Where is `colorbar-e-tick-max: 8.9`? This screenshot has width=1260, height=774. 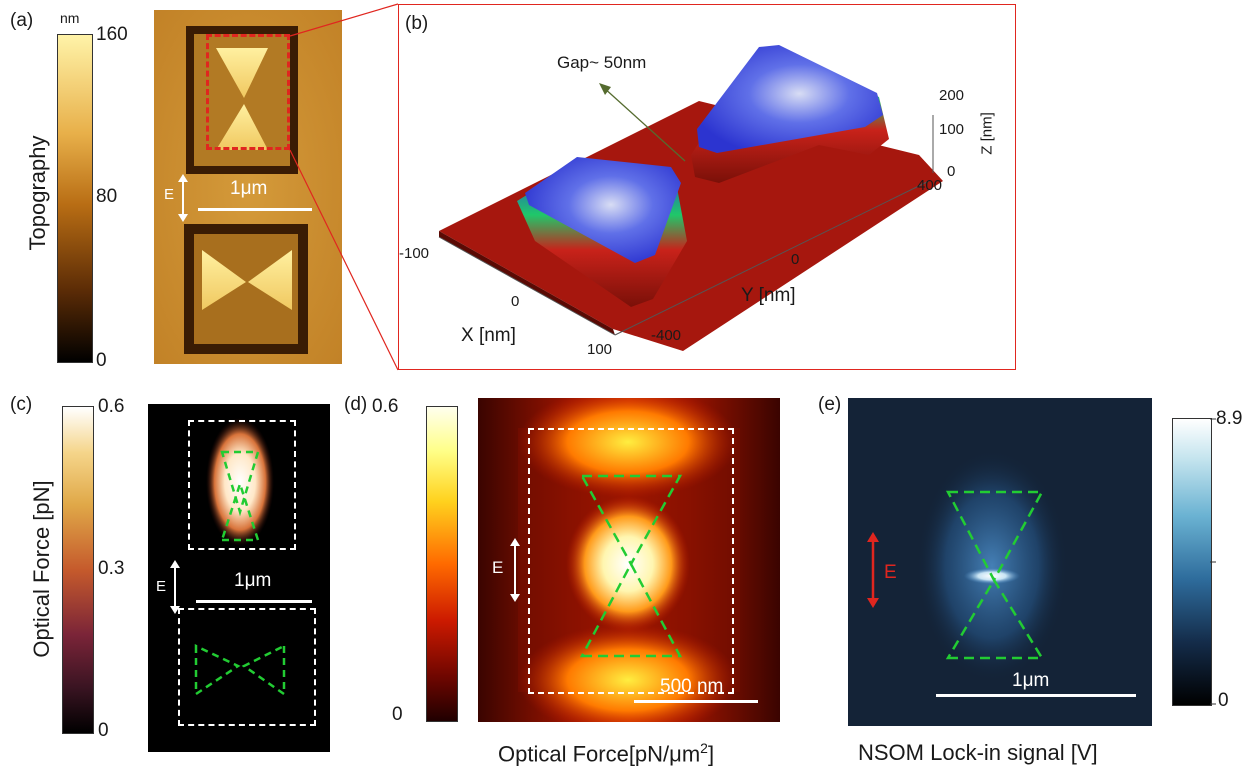
colorbar-e-tick-max: 8.9 is located at coordinates (1229, 418).